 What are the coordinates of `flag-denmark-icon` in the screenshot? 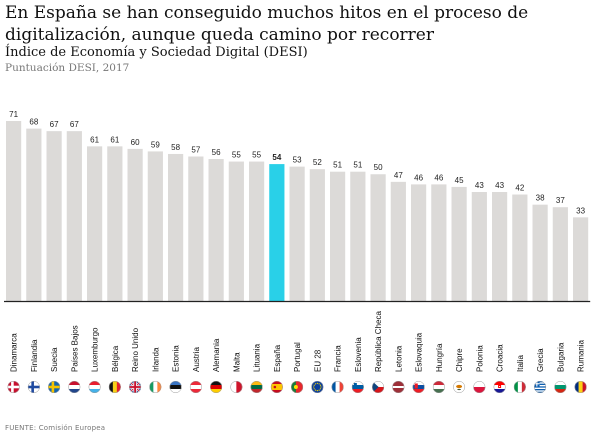 It's located at (13, 387).